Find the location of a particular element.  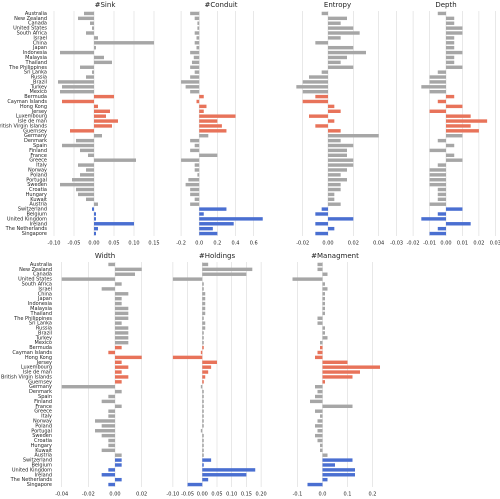

category-label: United Kingdom is located at coordinates (27, 219).